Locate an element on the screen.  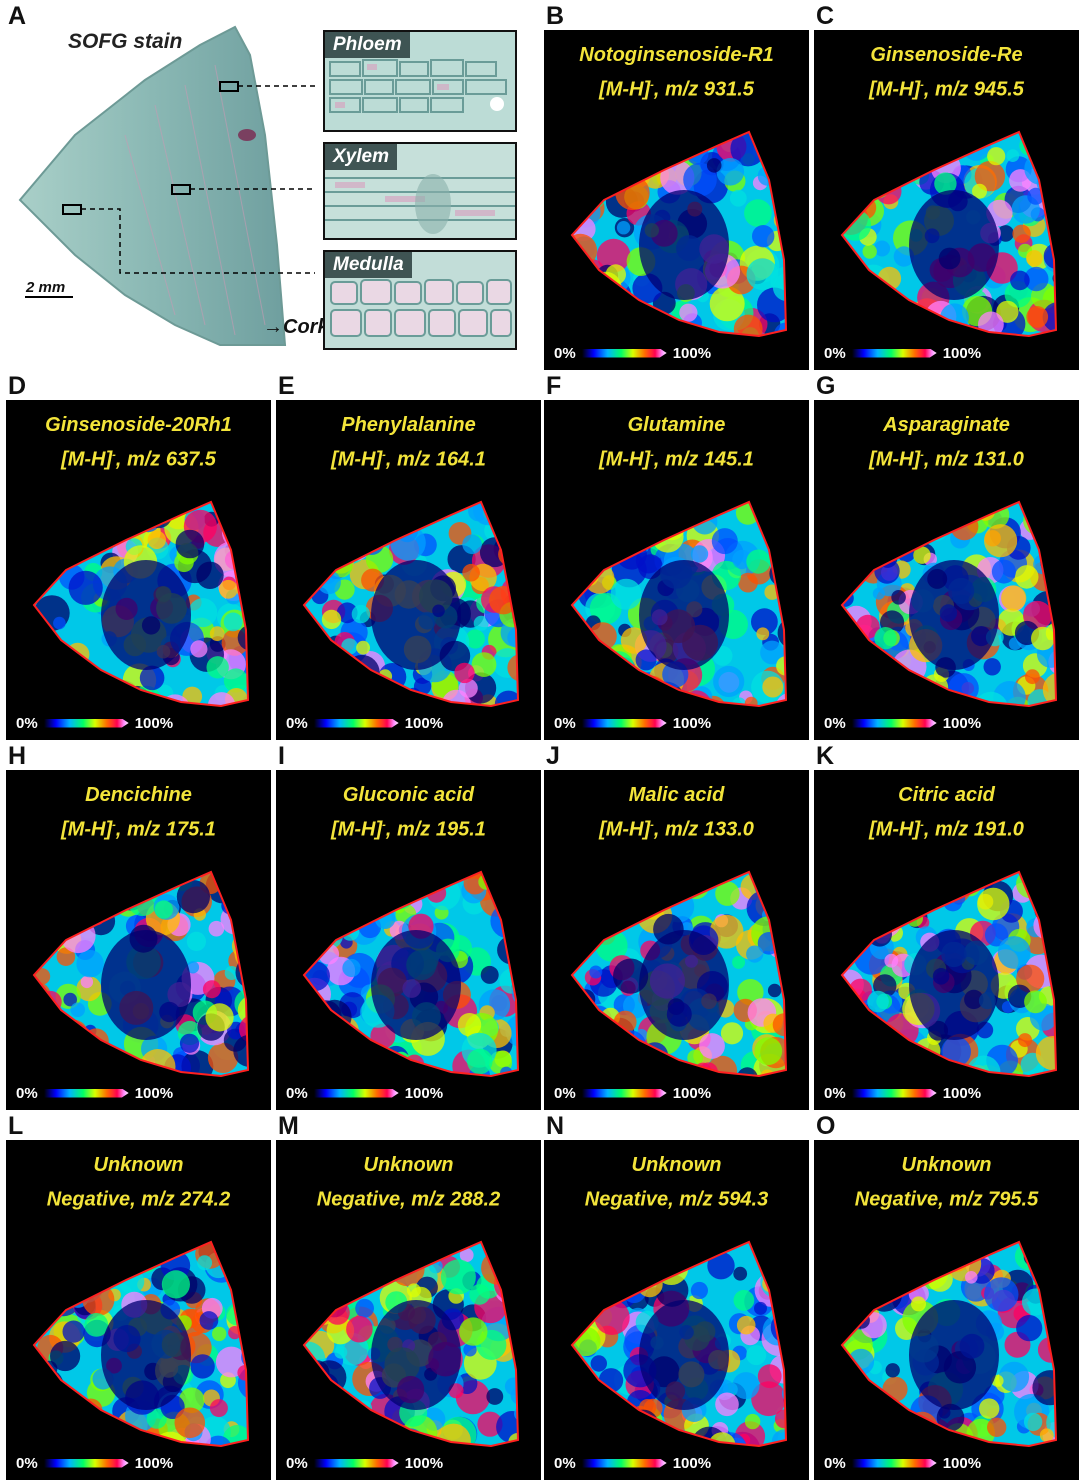
msi-panel: Malic acid [M-H]-, m/z 133.0 0% 100% is located at coordinates (676, 940).